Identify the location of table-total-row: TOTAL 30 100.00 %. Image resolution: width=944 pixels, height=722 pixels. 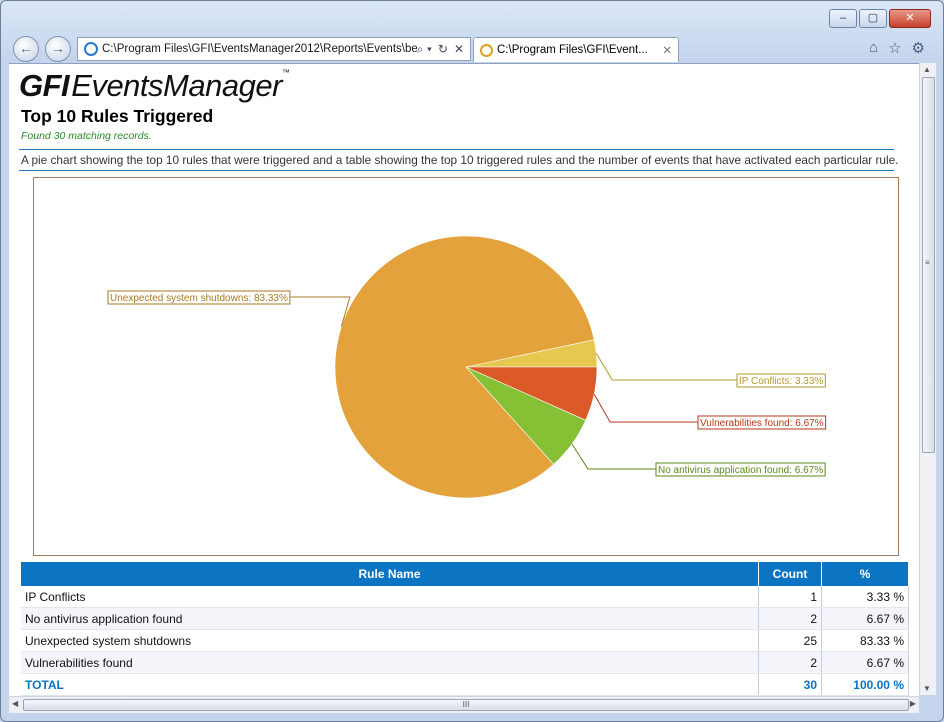
(465, 684).